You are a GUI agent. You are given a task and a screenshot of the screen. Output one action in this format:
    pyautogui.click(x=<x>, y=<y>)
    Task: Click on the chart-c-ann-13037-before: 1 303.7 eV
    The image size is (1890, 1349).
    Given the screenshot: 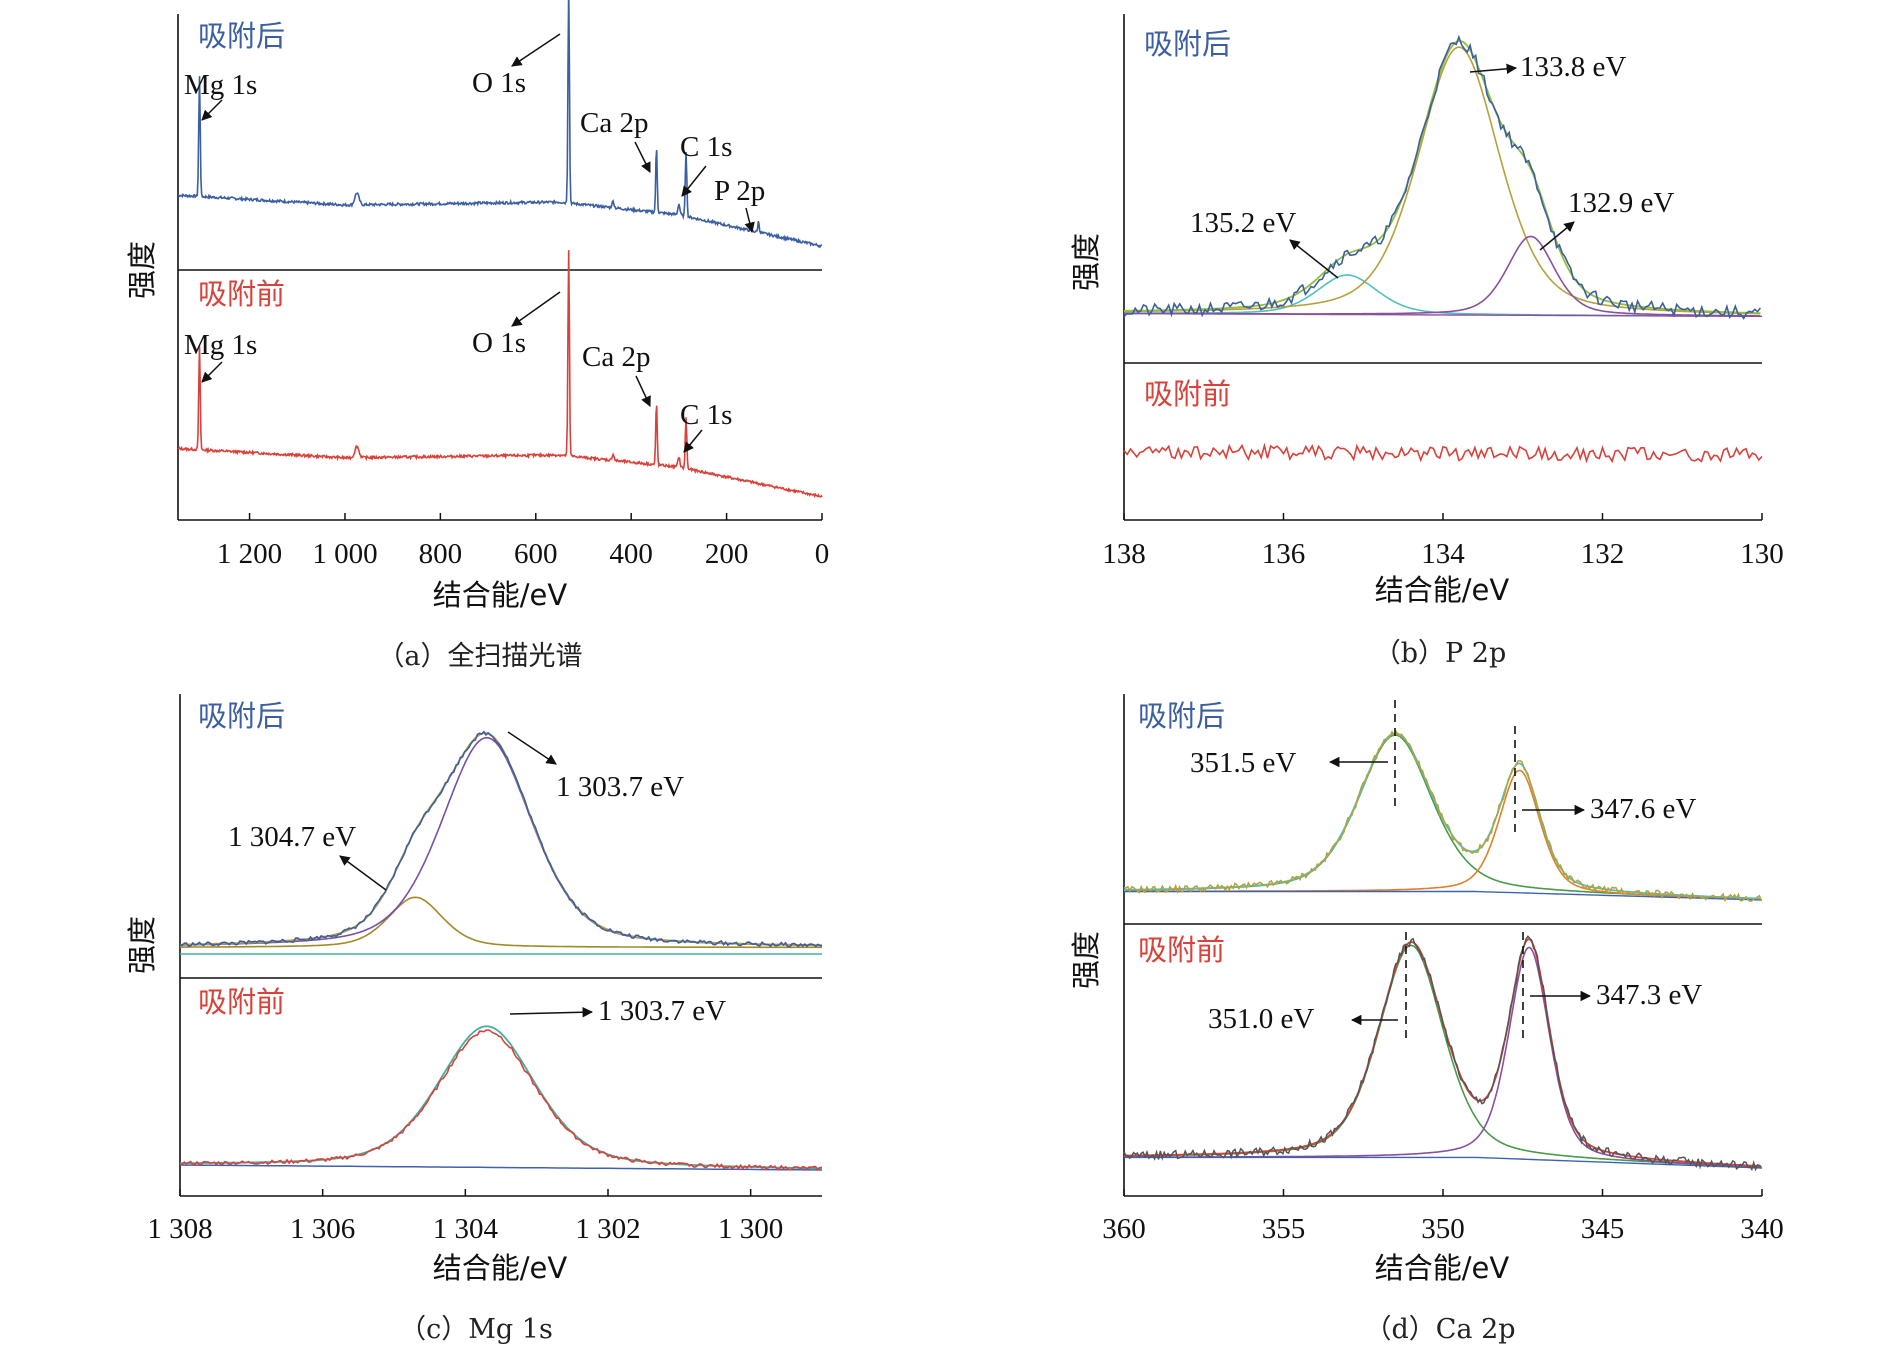 What is the action you would take?
    pyautogui.click(x=662, y=1011)
    